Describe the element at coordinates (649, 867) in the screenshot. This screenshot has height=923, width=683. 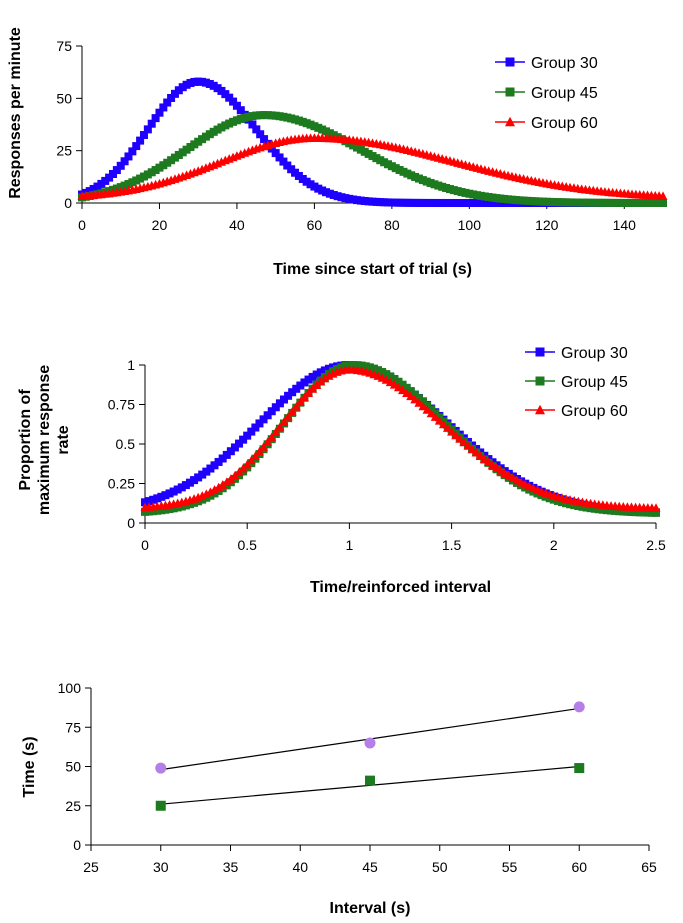
I see `x-tick-label: 65` at that location.